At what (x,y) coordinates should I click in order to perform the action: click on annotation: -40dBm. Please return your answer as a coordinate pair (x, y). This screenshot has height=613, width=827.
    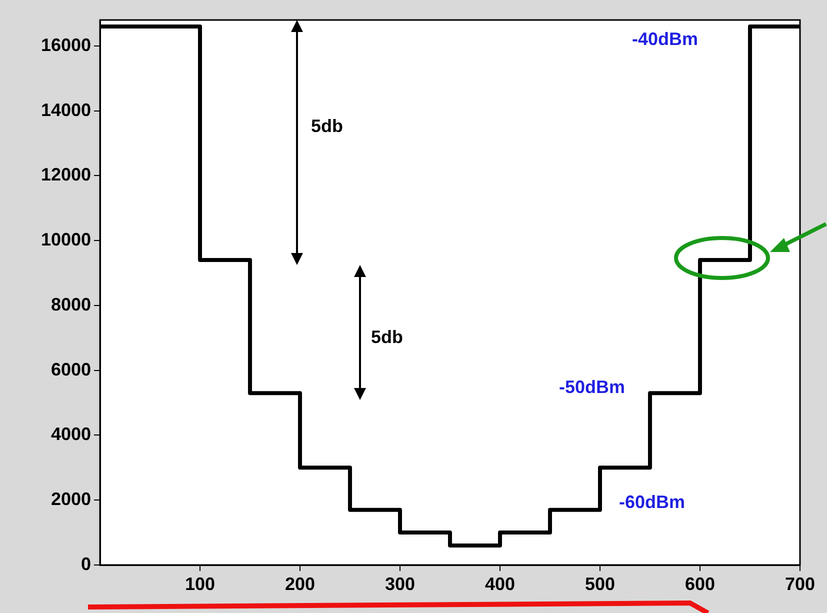
    Looking at the image, I should click on (665, 38).